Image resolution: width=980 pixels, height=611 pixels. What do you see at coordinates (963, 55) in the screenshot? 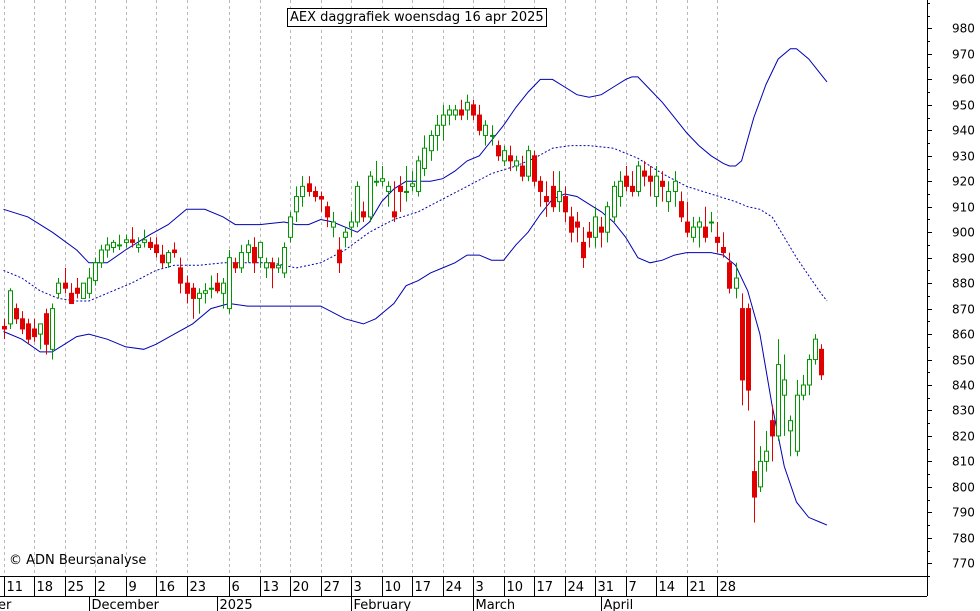
I see `price-tick-label: 970` at bounding box center [963, 55].